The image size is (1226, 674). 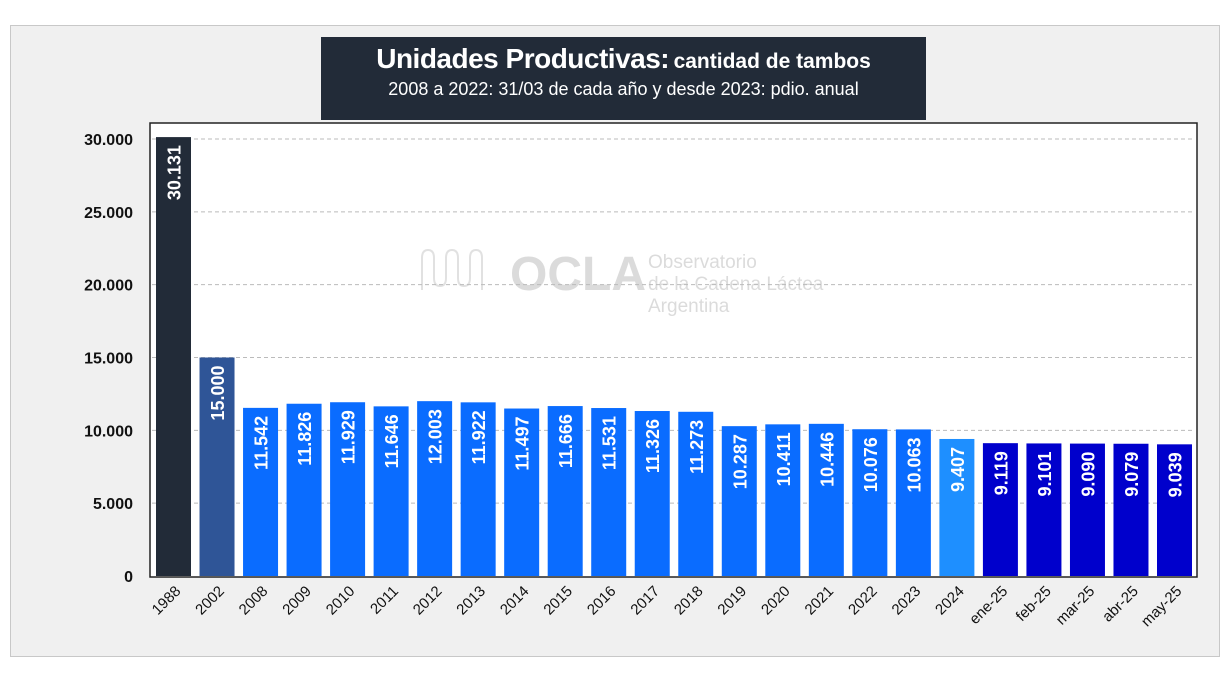 I want to click on chart-title-suffix: cantidad de tambos, so click(x=772, y=61).